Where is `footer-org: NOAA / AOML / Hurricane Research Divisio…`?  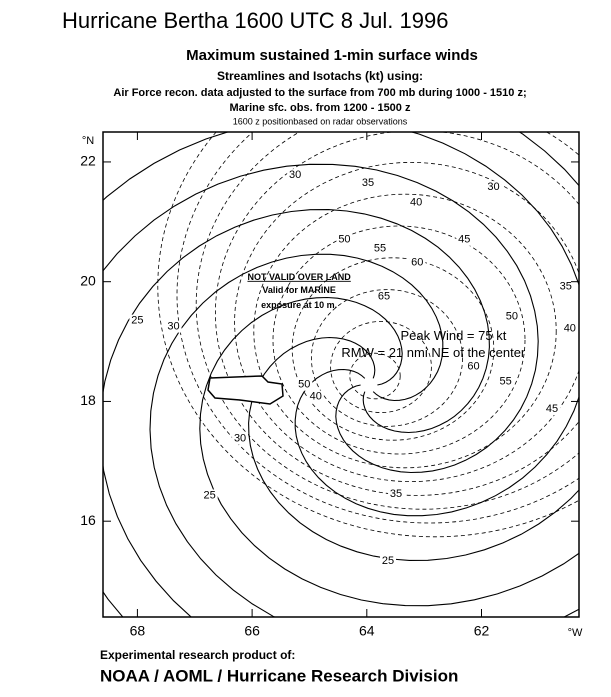 footer-org: NOAA / AOML / Hurricane Research Divisio… is located at coordinates (279, 675).